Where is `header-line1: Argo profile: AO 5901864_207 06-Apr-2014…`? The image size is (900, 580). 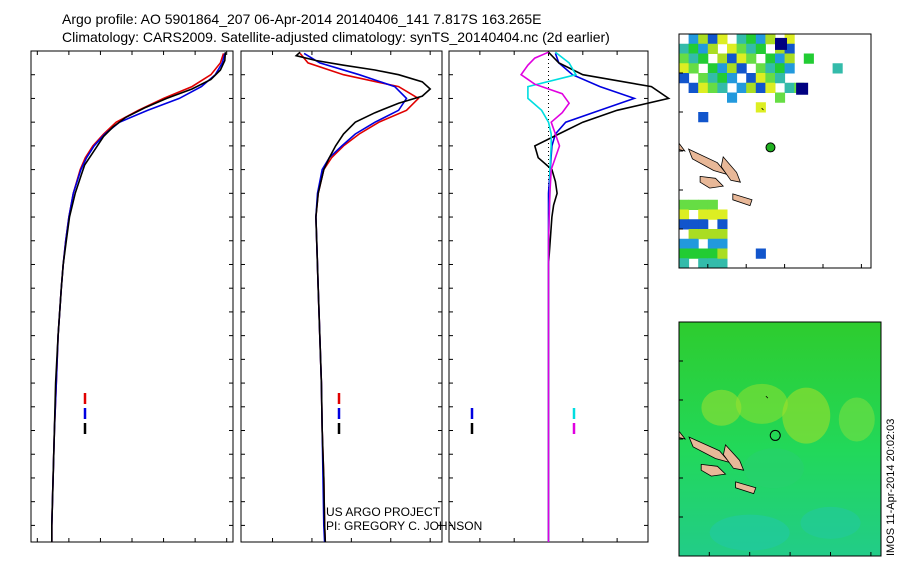 header-line1: Argo profile: AO 5901864_207 06-Apr-2014… is located at coordinates (302, 19).